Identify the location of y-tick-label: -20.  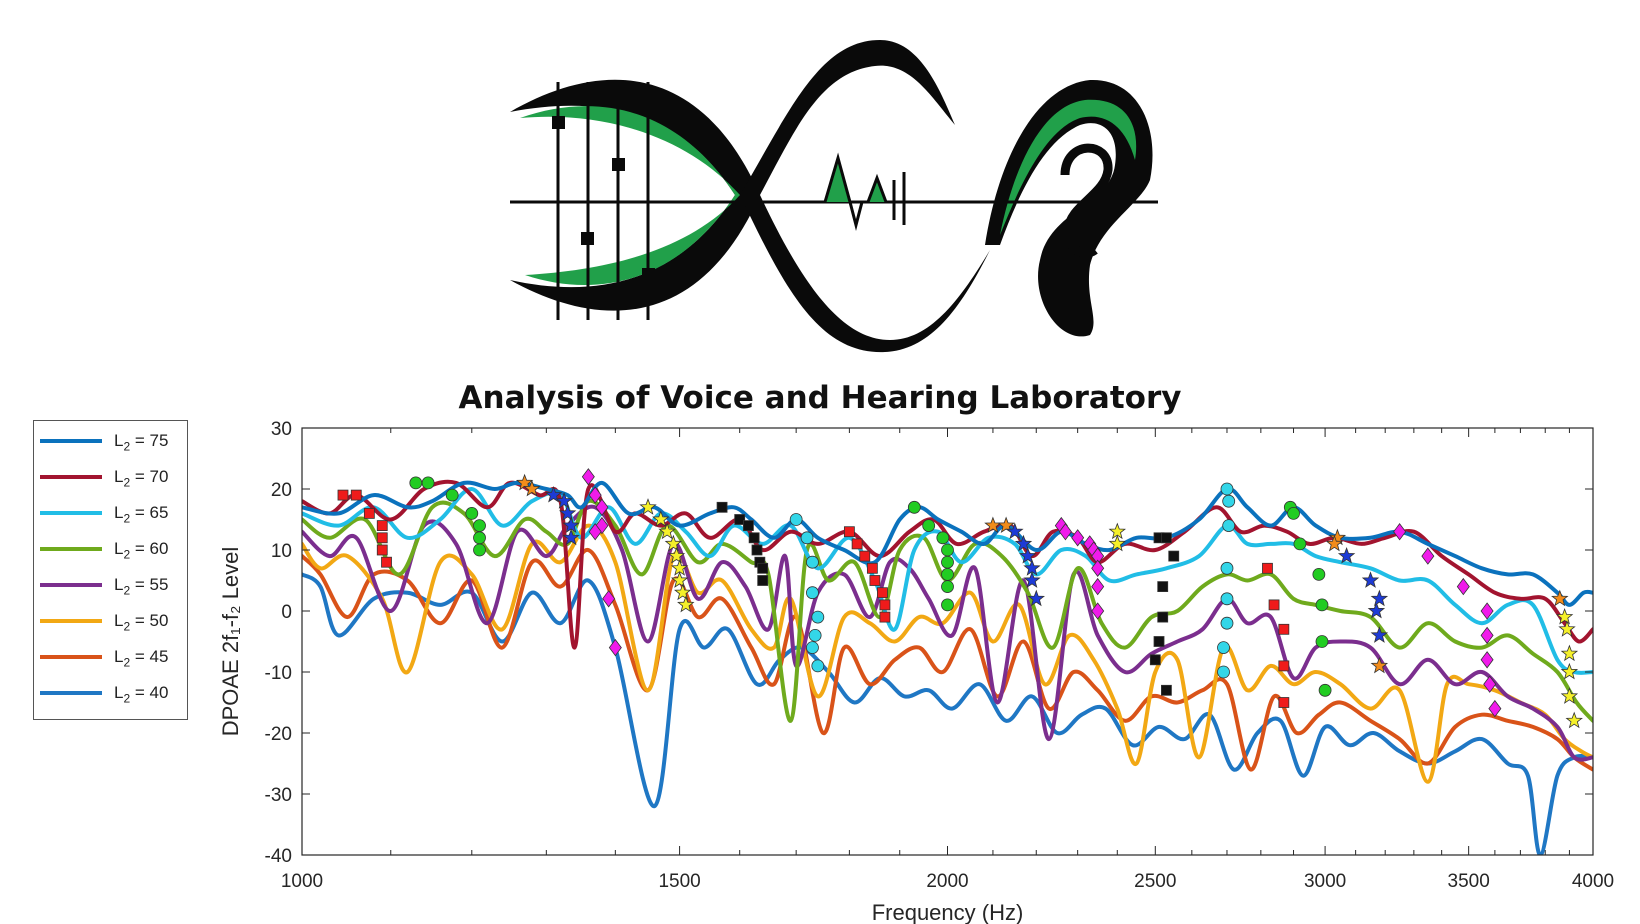
(278, 734).